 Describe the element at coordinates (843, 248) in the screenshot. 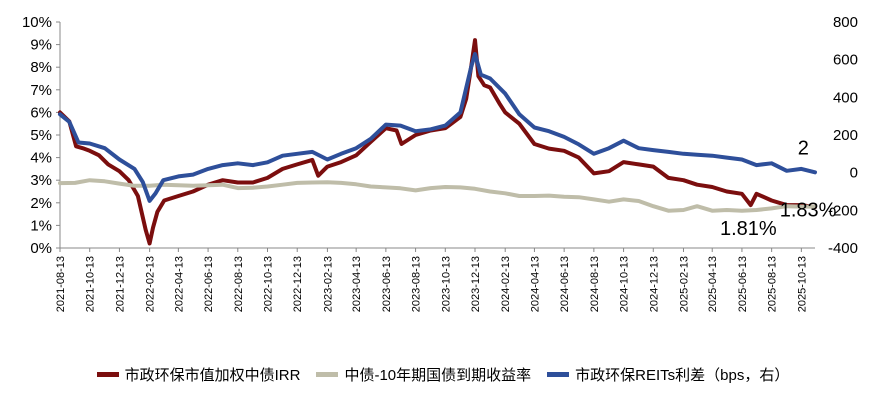

I see `y-right-tick-label: -400` at that location.